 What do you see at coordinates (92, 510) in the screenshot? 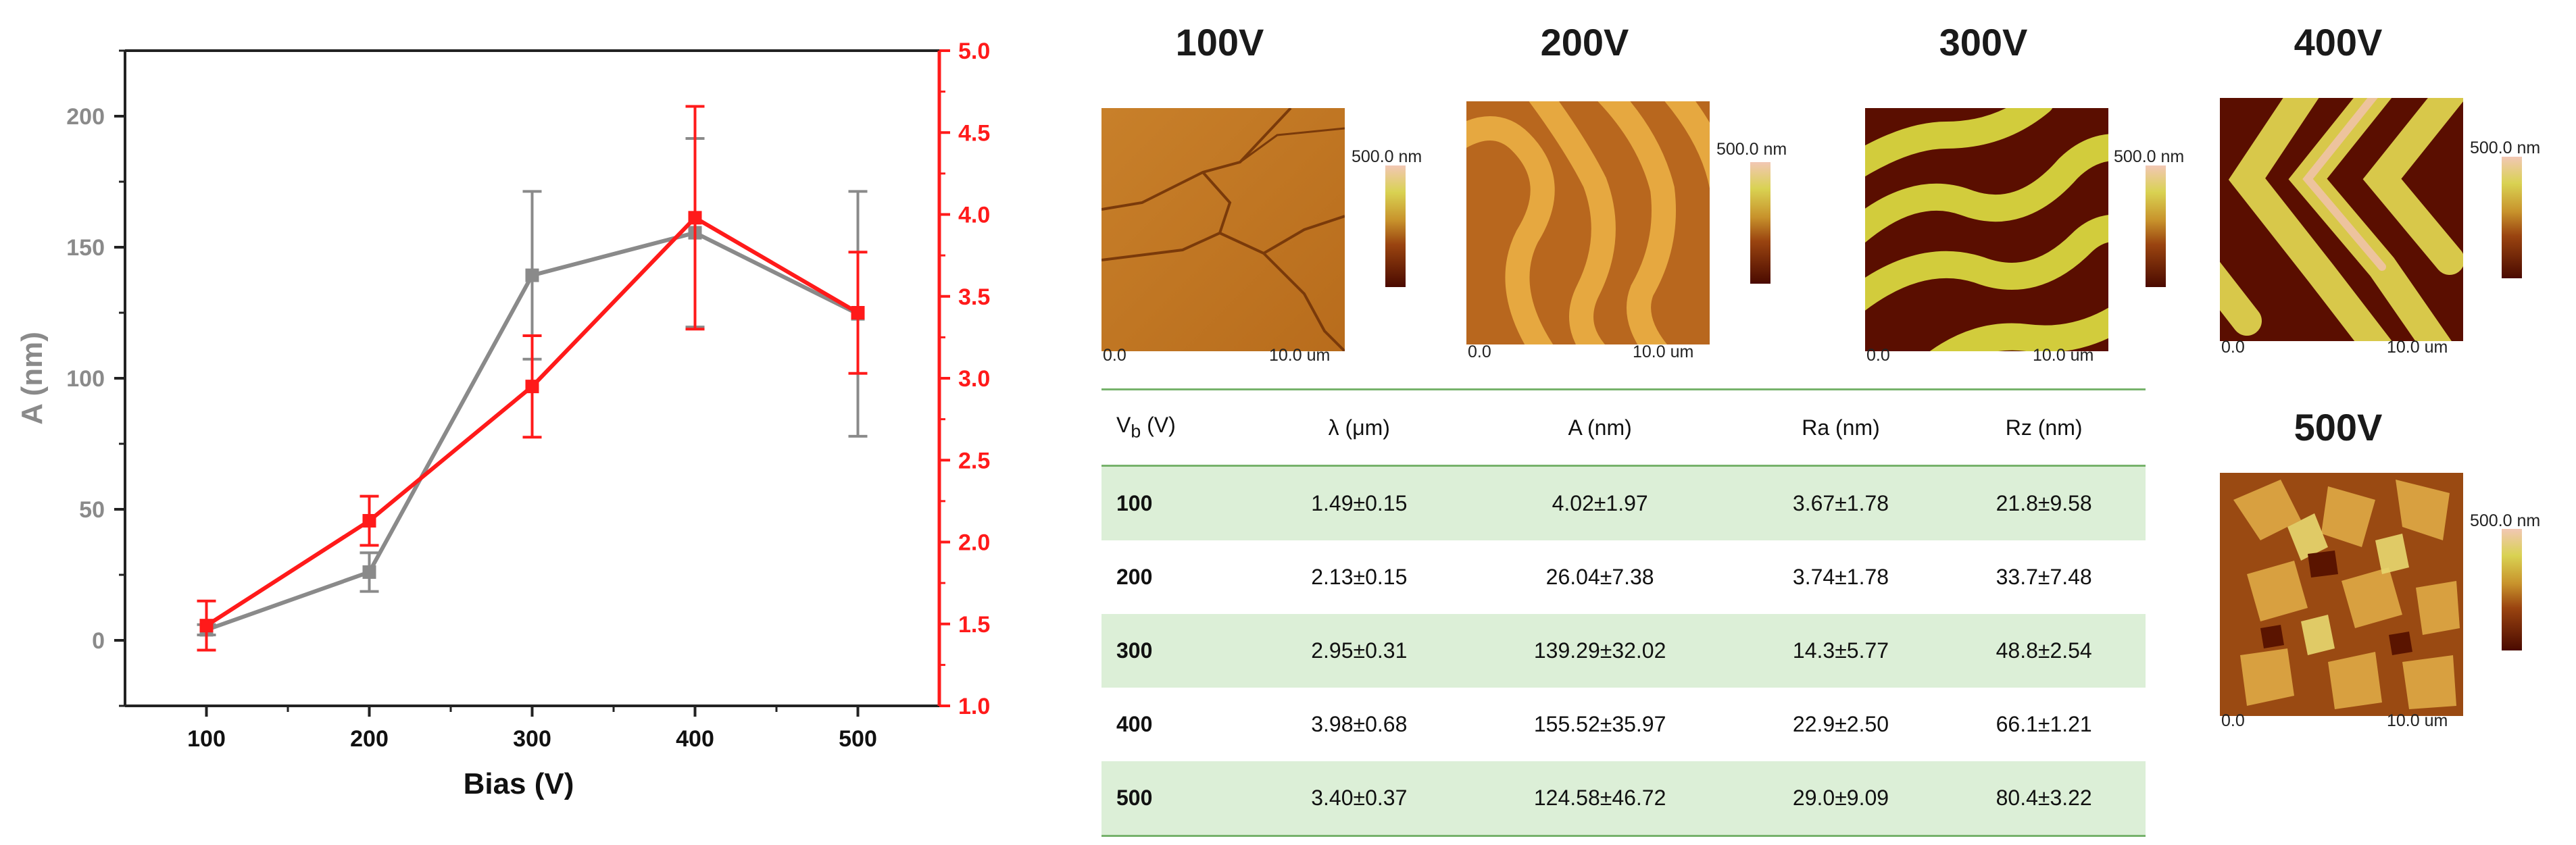
I see `y-left-tick-label: 50` at bounding box center [92, 510].